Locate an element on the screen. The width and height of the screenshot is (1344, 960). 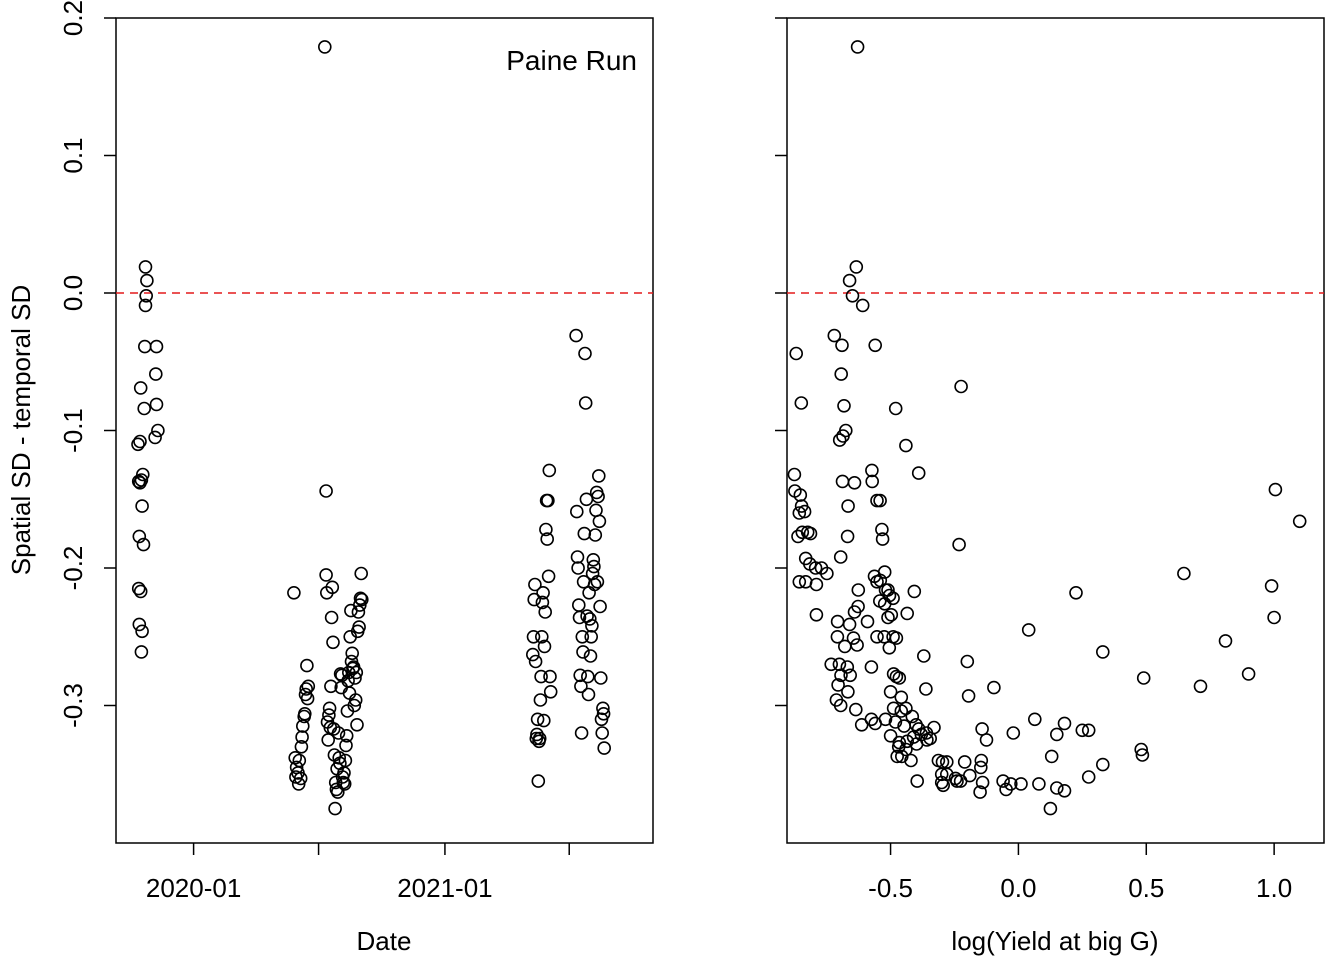
left-y-tick-label: -0.2 is located at coordinates (73, 568).